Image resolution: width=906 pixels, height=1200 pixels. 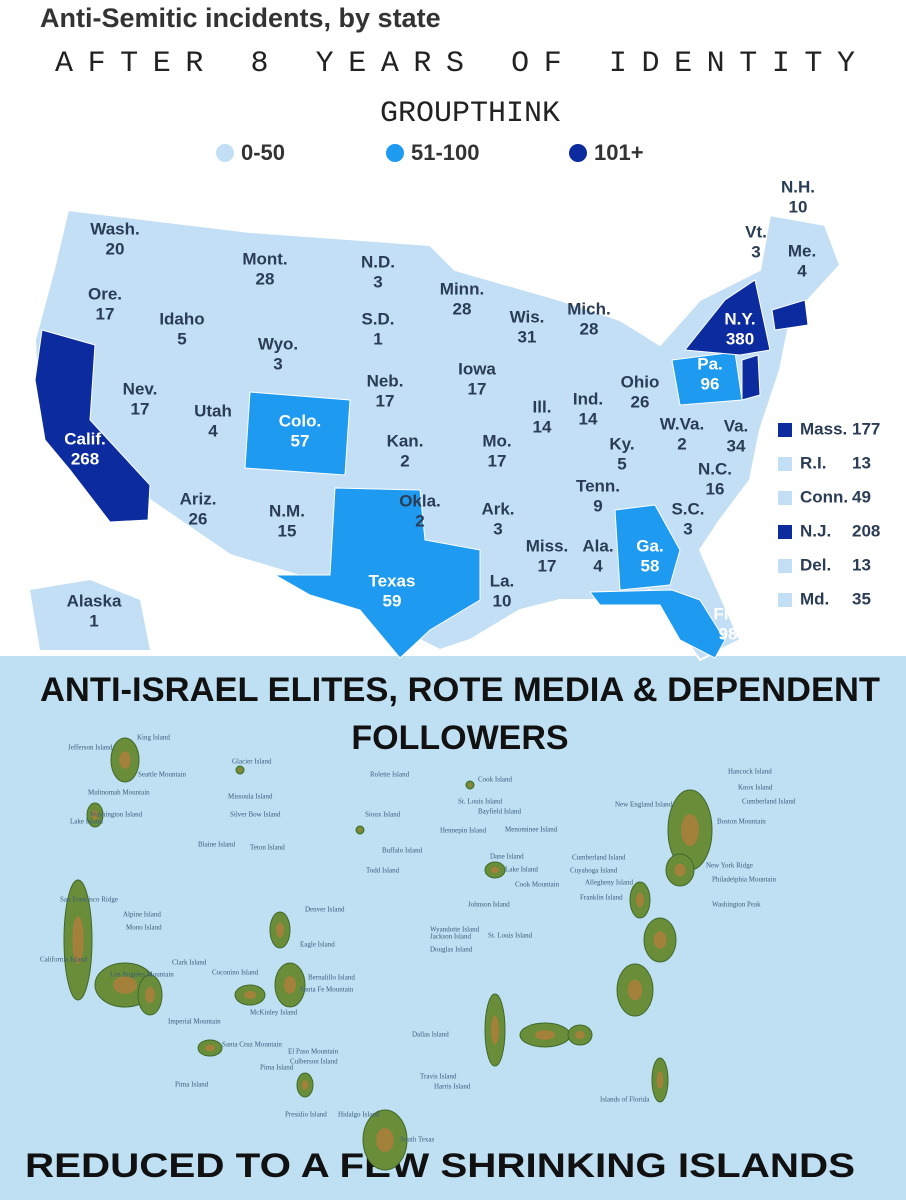 I want to click on island-label: St. Louis Island, so click(x=480, y=802).